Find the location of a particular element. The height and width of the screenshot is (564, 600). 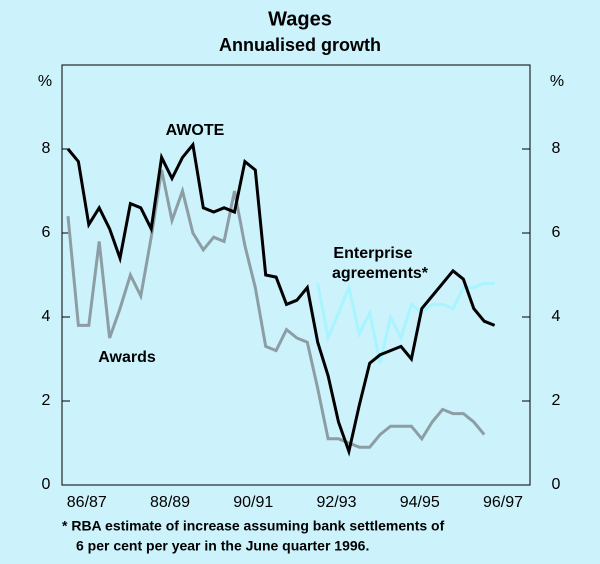

y-tick-label-right: 8 is located at coordinates (556, 148).